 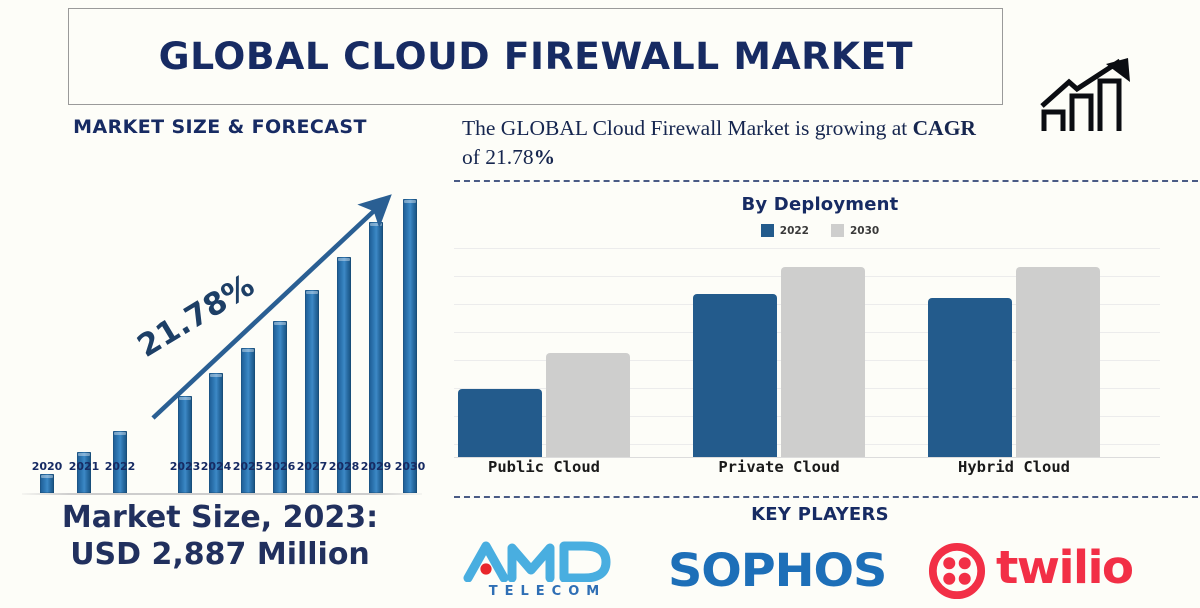 What do you see at coordinates (820, 230) in the screenshot?
I see `deployment-legend: 2022 2030` at bounding box center [820, 230].